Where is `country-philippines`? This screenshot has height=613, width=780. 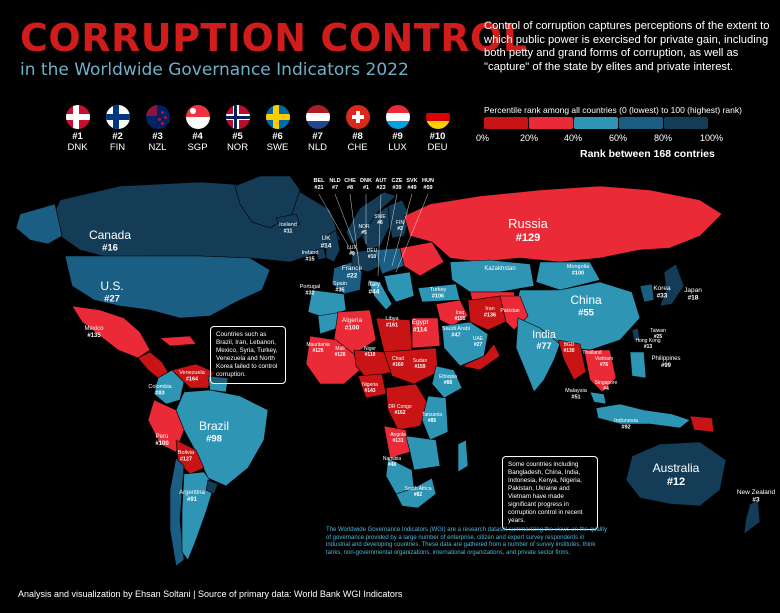
country-philippines is located at coordinates (638, 365).